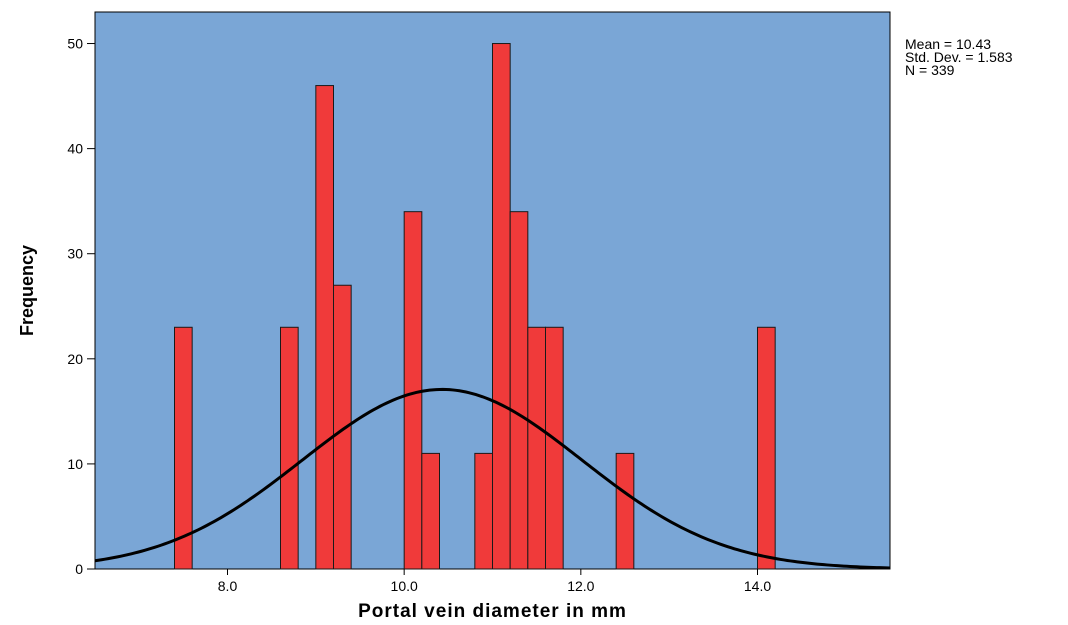  Describe the element at coordinates (75, 149) in the screenshot. I see `y-tick-label: 40` at that location.